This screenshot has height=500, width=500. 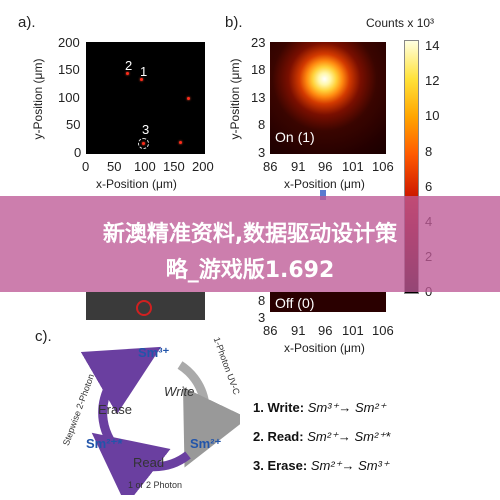 I want to click on step-read: 2. Read: Sm²⁺→ Sm²⁺*, so click(x=321, y=437).